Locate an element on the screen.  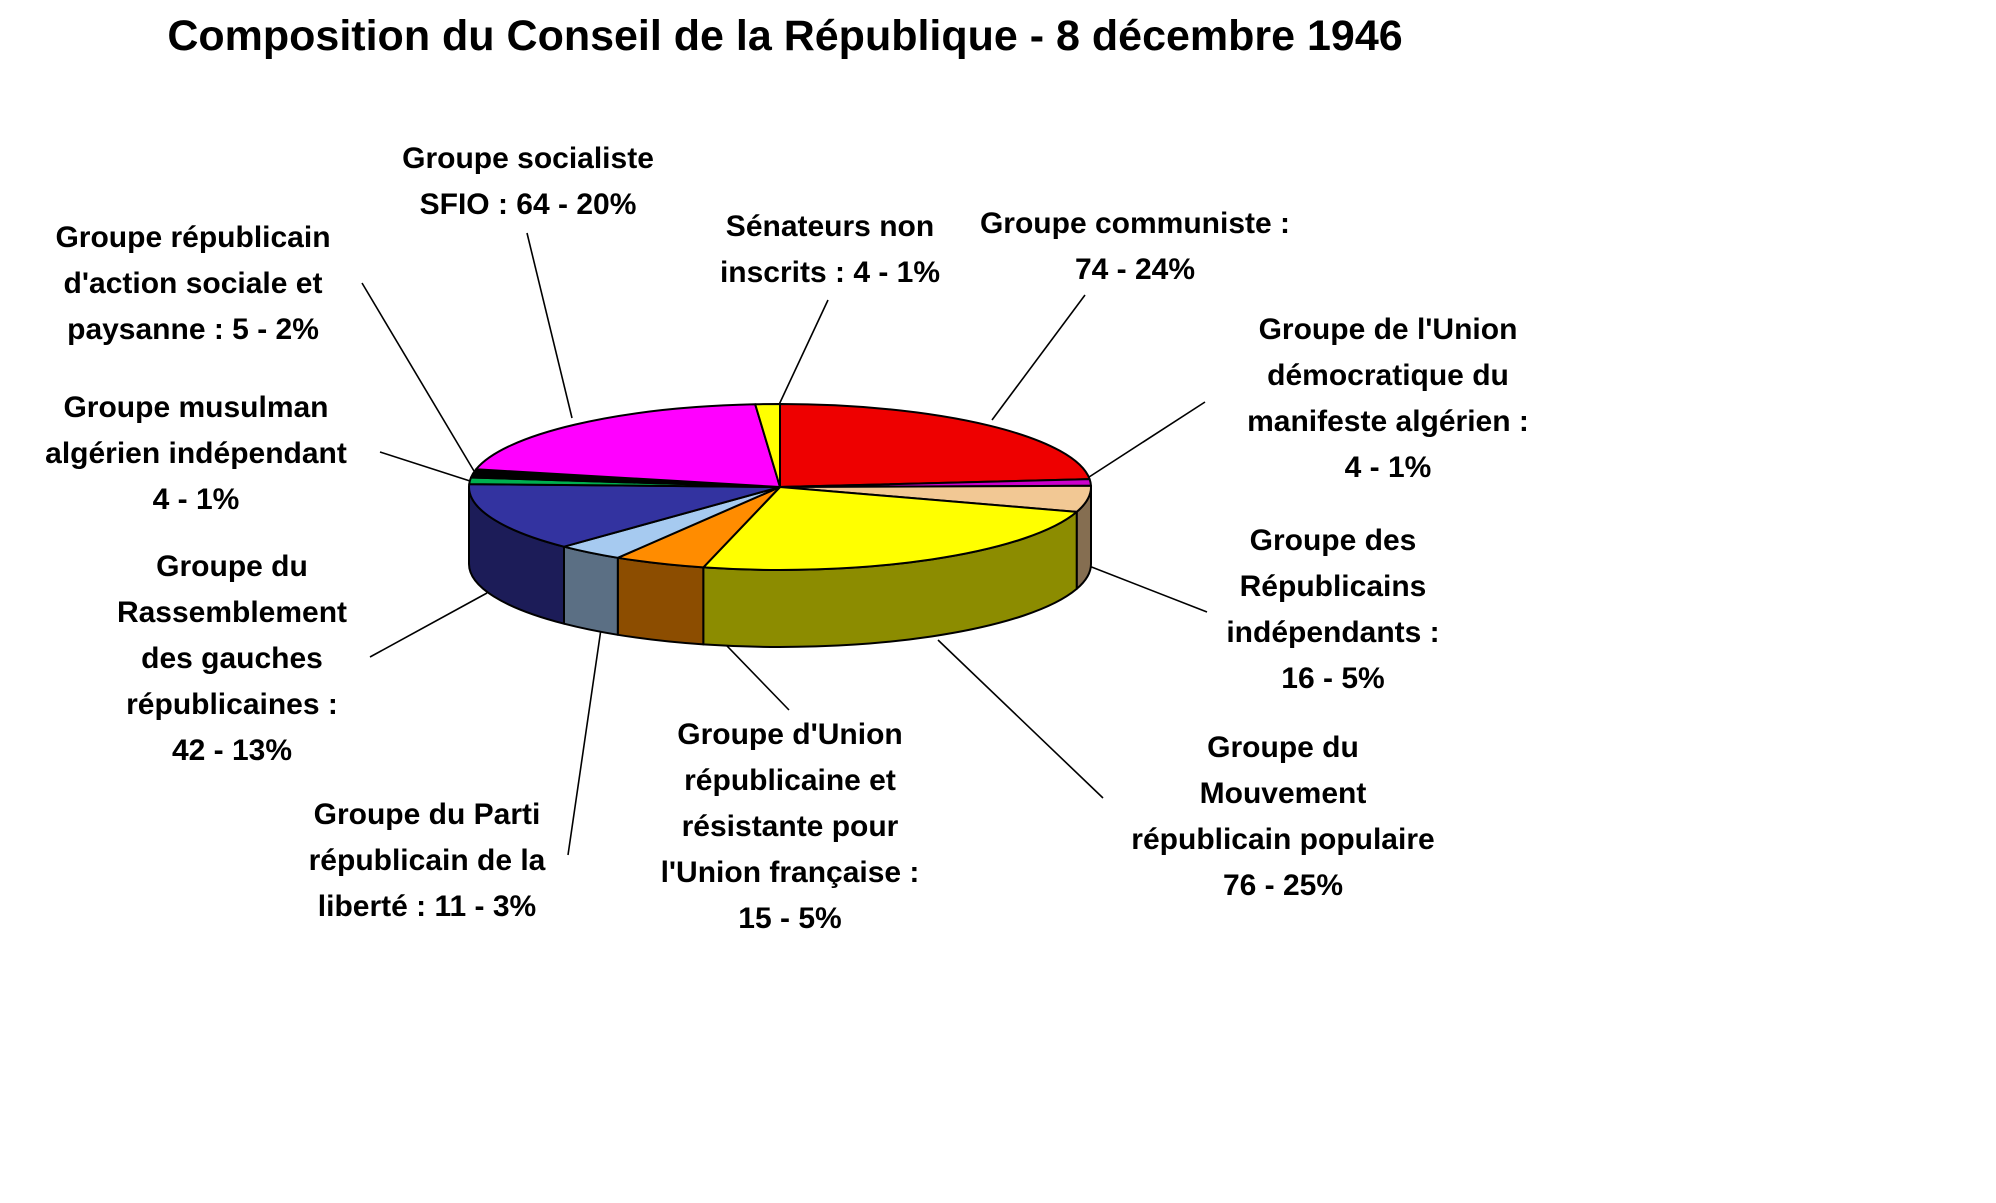
leader-line-communiste is located at coordinates (1038, 357).